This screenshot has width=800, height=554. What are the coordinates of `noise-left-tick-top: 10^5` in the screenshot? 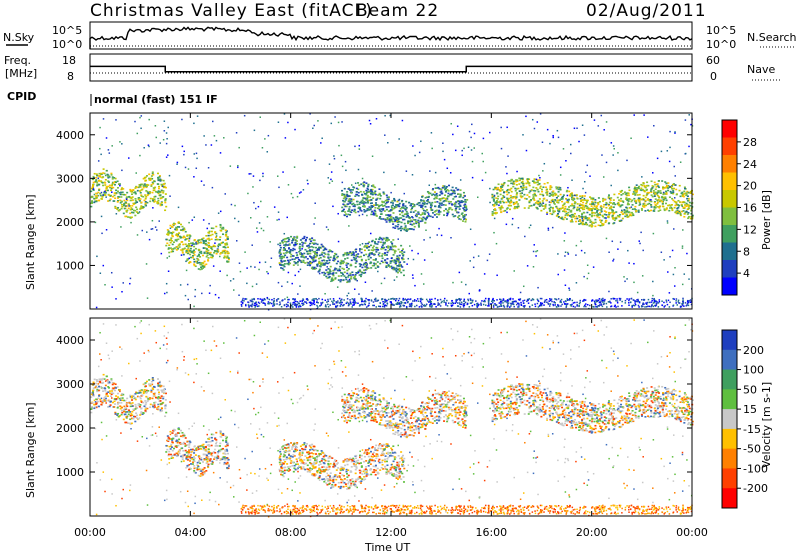 It's located at (67, 30).